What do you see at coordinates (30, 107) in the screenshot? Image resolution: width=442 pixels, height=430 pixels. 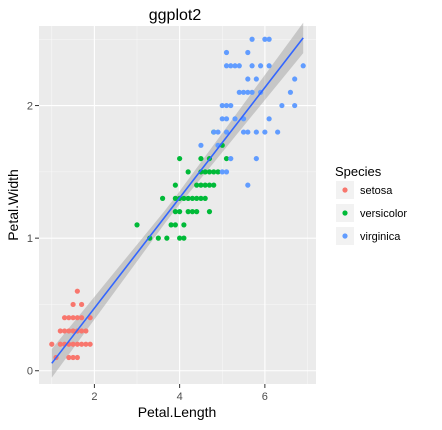 I see `y-tick-label: 2` at bounding box center [30, 107].